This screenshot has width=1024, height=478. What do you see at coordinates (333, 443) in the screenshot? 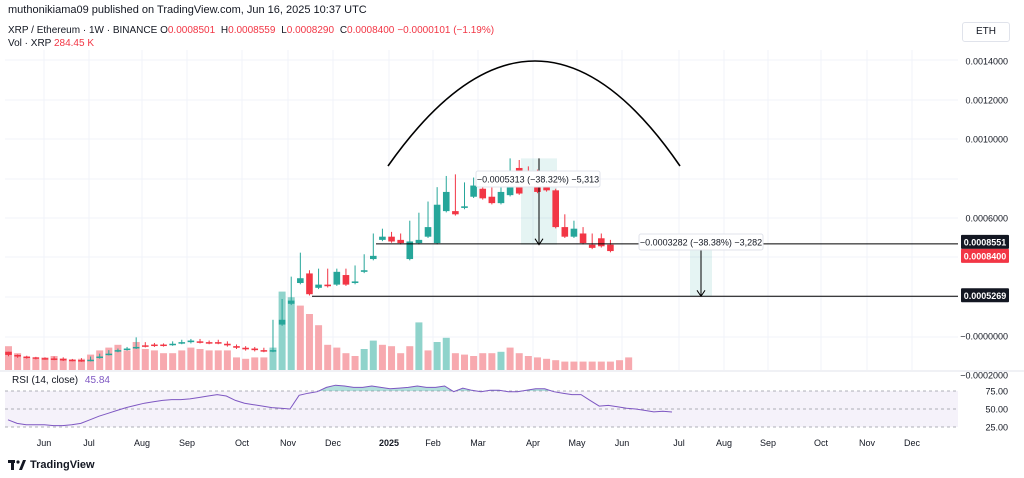
I see `x-tick-label: Dec` at bounding box center [333, 443].